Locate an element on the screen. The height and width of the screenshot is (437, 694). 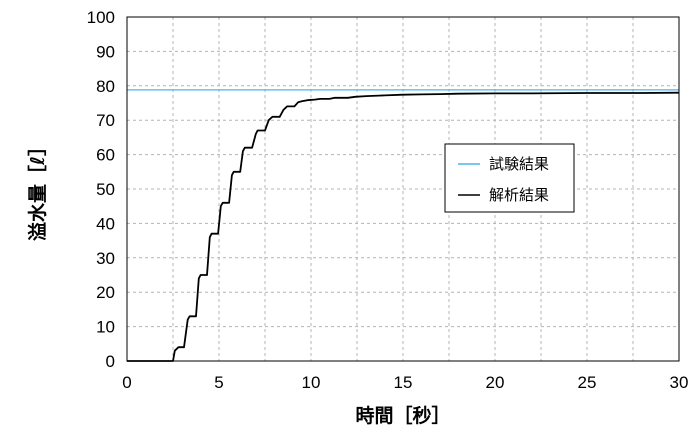
legend-label-analysis: 解析結果 is located at coordinates (519, 195).